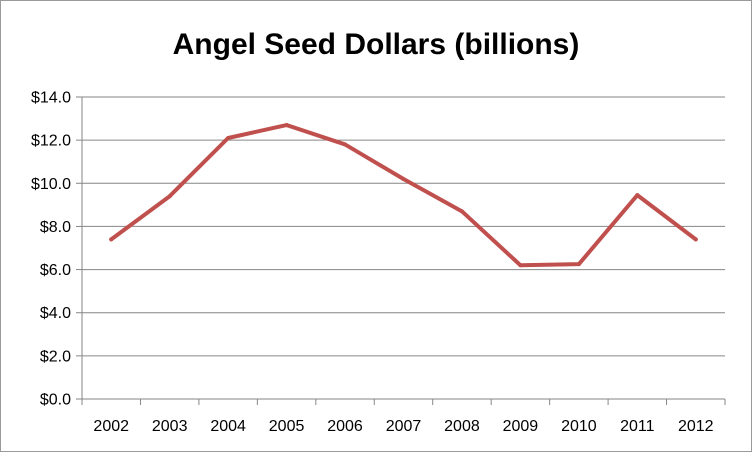 The height and width of the screenshot is (452, 752). I want to click on y-tick-label: $0.0, so click(55, 400).